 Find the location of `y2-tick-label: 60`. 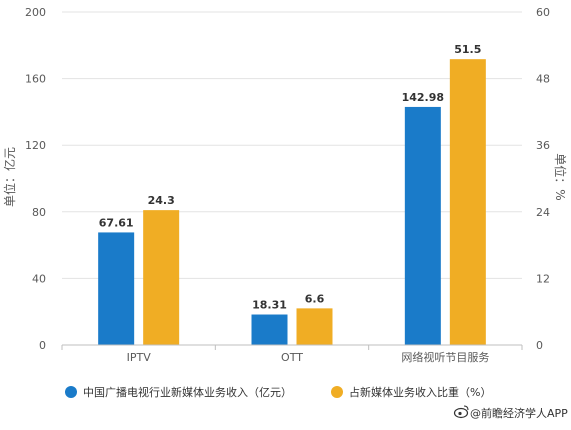

y2-tick-label: 60 is located at coordinates (543, 12).